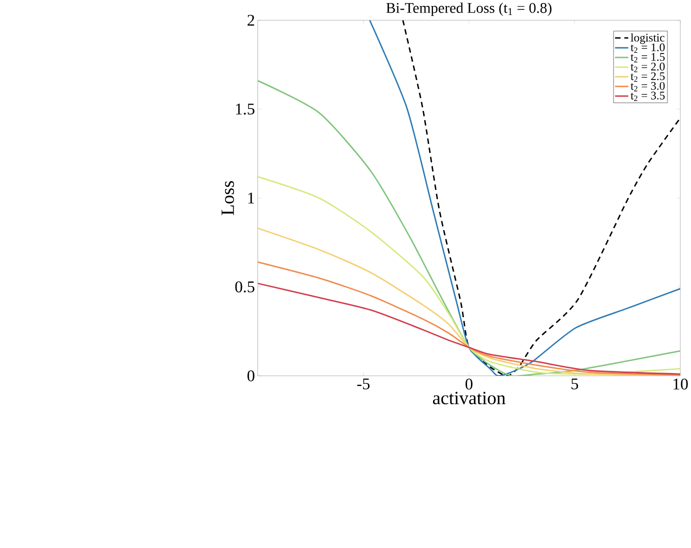 The width and height of the screenshot is (691, 548). I want to click on legend-label: t$_{2}$ = 1.5, so click(647, 57).